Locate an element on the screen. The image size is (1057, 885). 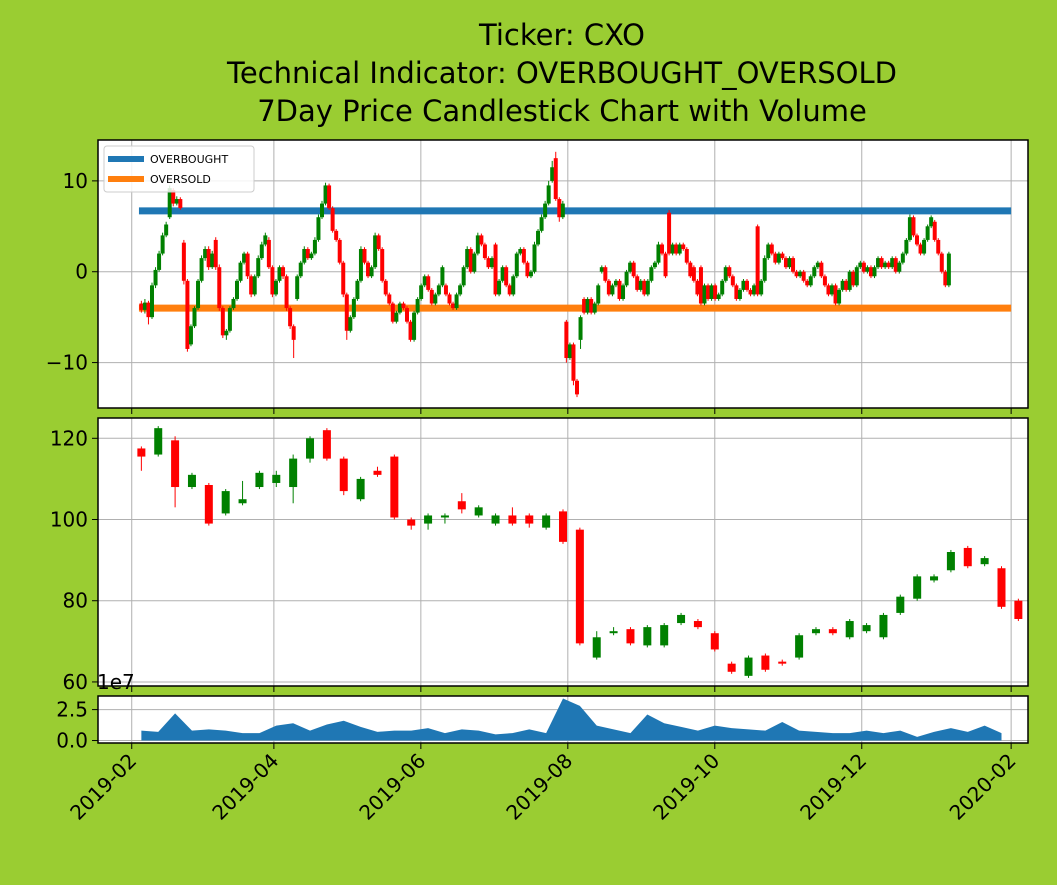
legend-label-overbought: OVERBOUGHT is located at coordinates (189, 159).